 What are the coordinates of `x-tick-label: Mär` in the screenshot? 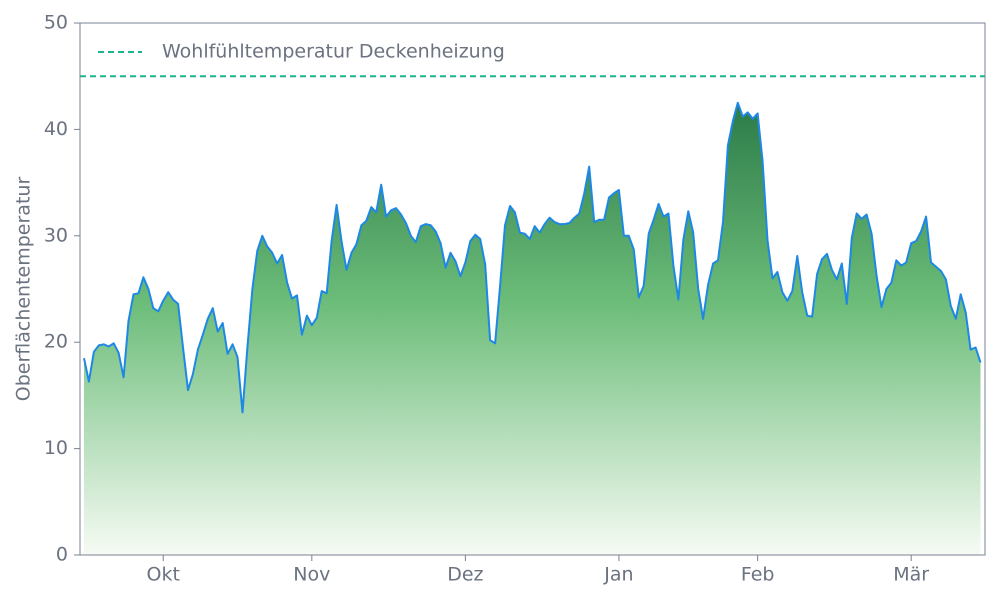 It's located at (911, 575).